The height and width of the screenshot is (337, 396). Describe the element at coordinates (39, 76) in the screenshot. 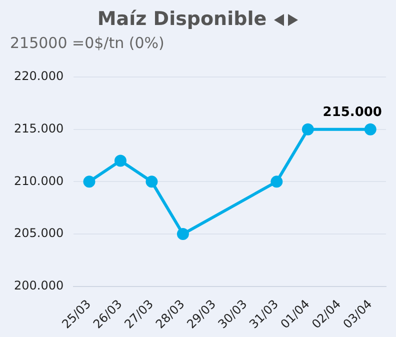

I see `y-tick-label: 220.000` at that location.